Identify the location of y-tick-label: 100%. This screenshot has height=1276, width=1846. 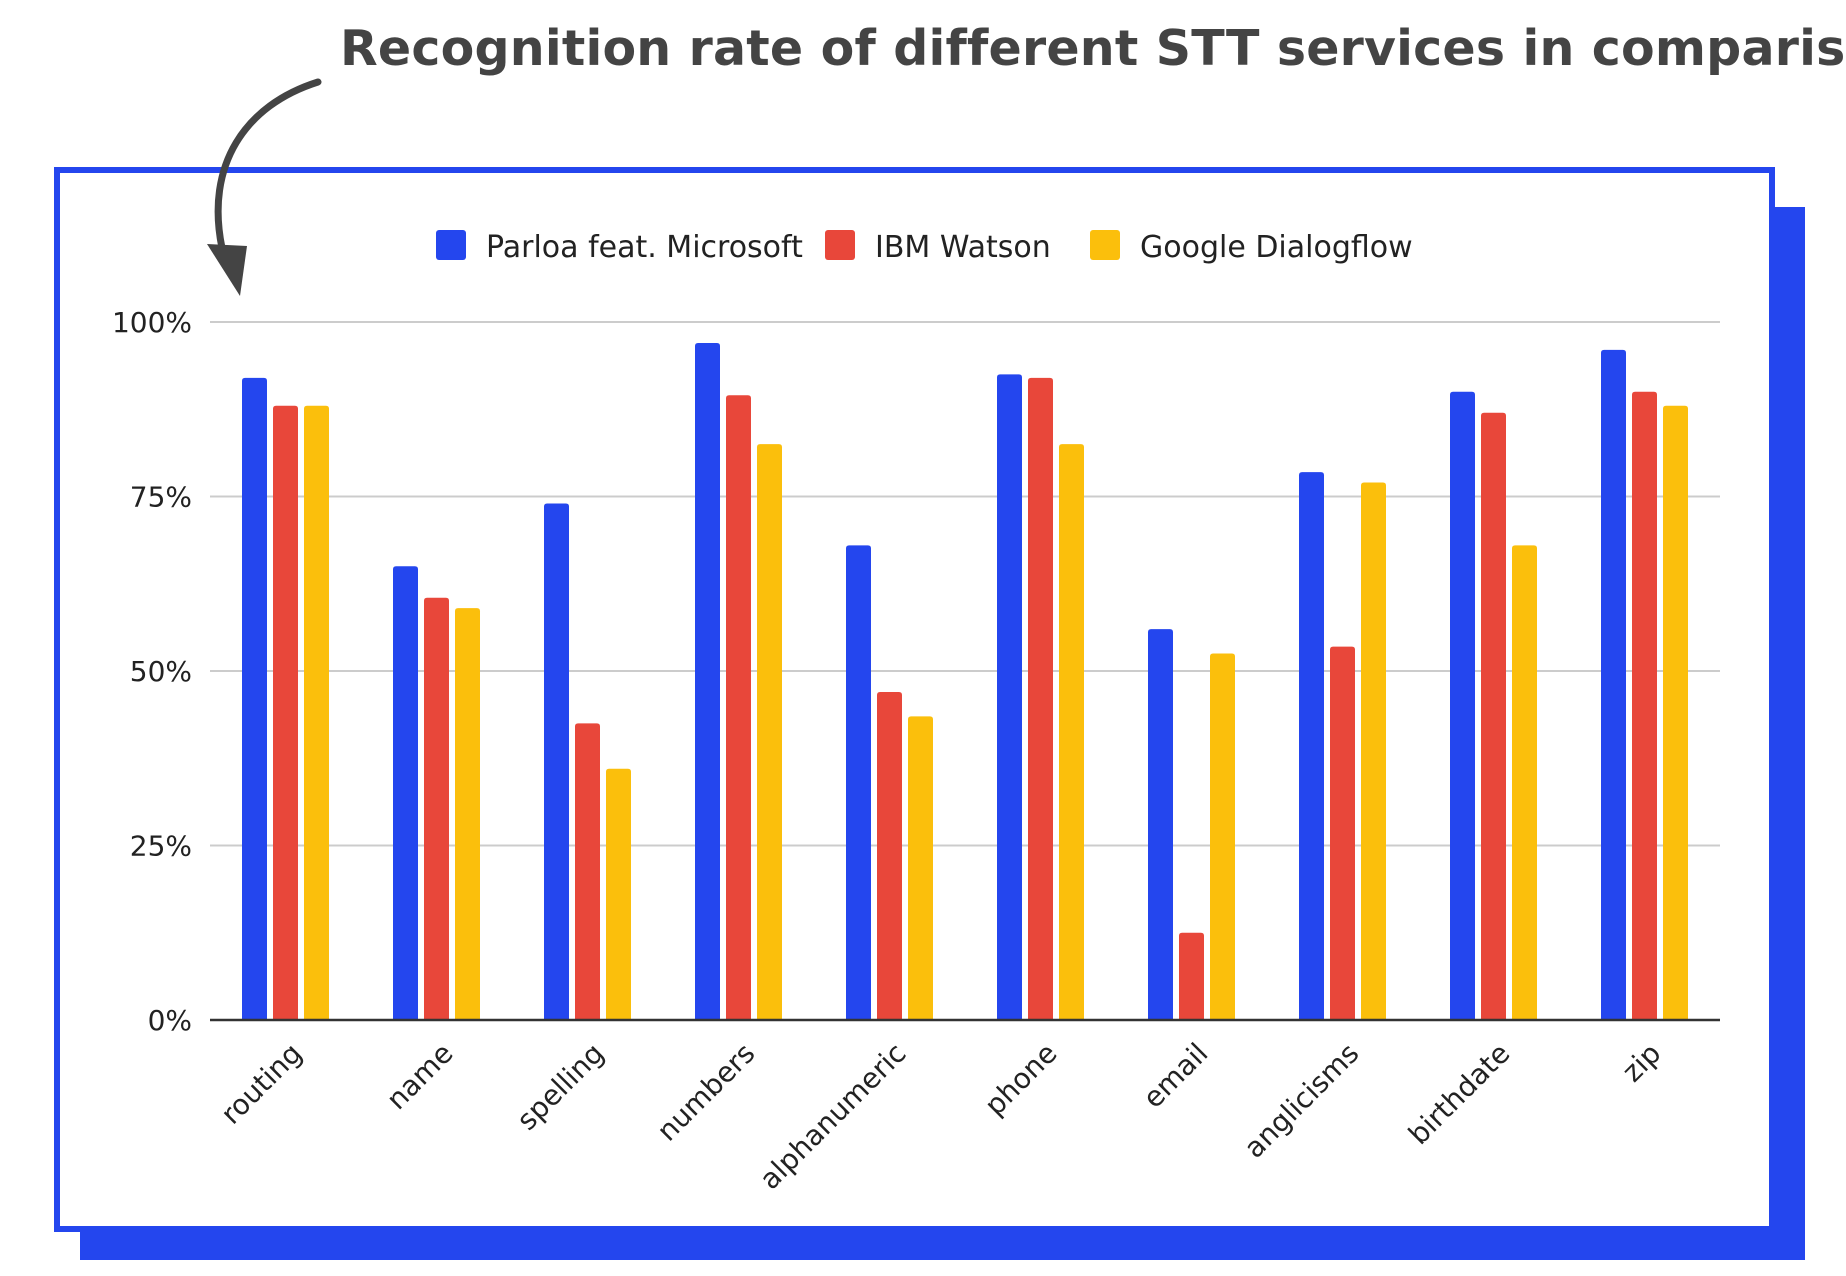
(152, 322).